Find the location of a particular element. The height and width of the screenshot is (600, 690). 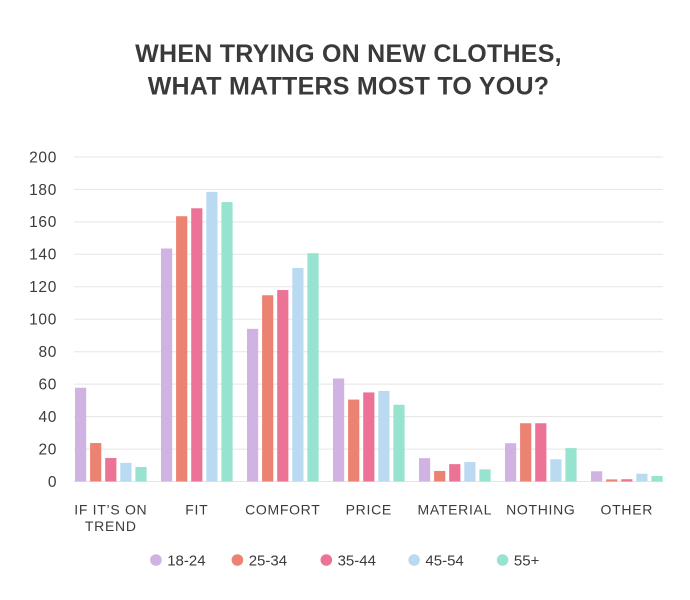

svg-text: 20 is located at coordinates (47, 449).